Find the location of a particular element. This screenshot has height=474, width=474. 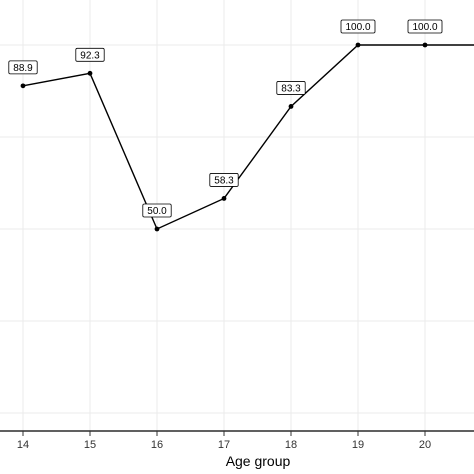

x-axis-title: Age group is located at coordinates (258, 461).